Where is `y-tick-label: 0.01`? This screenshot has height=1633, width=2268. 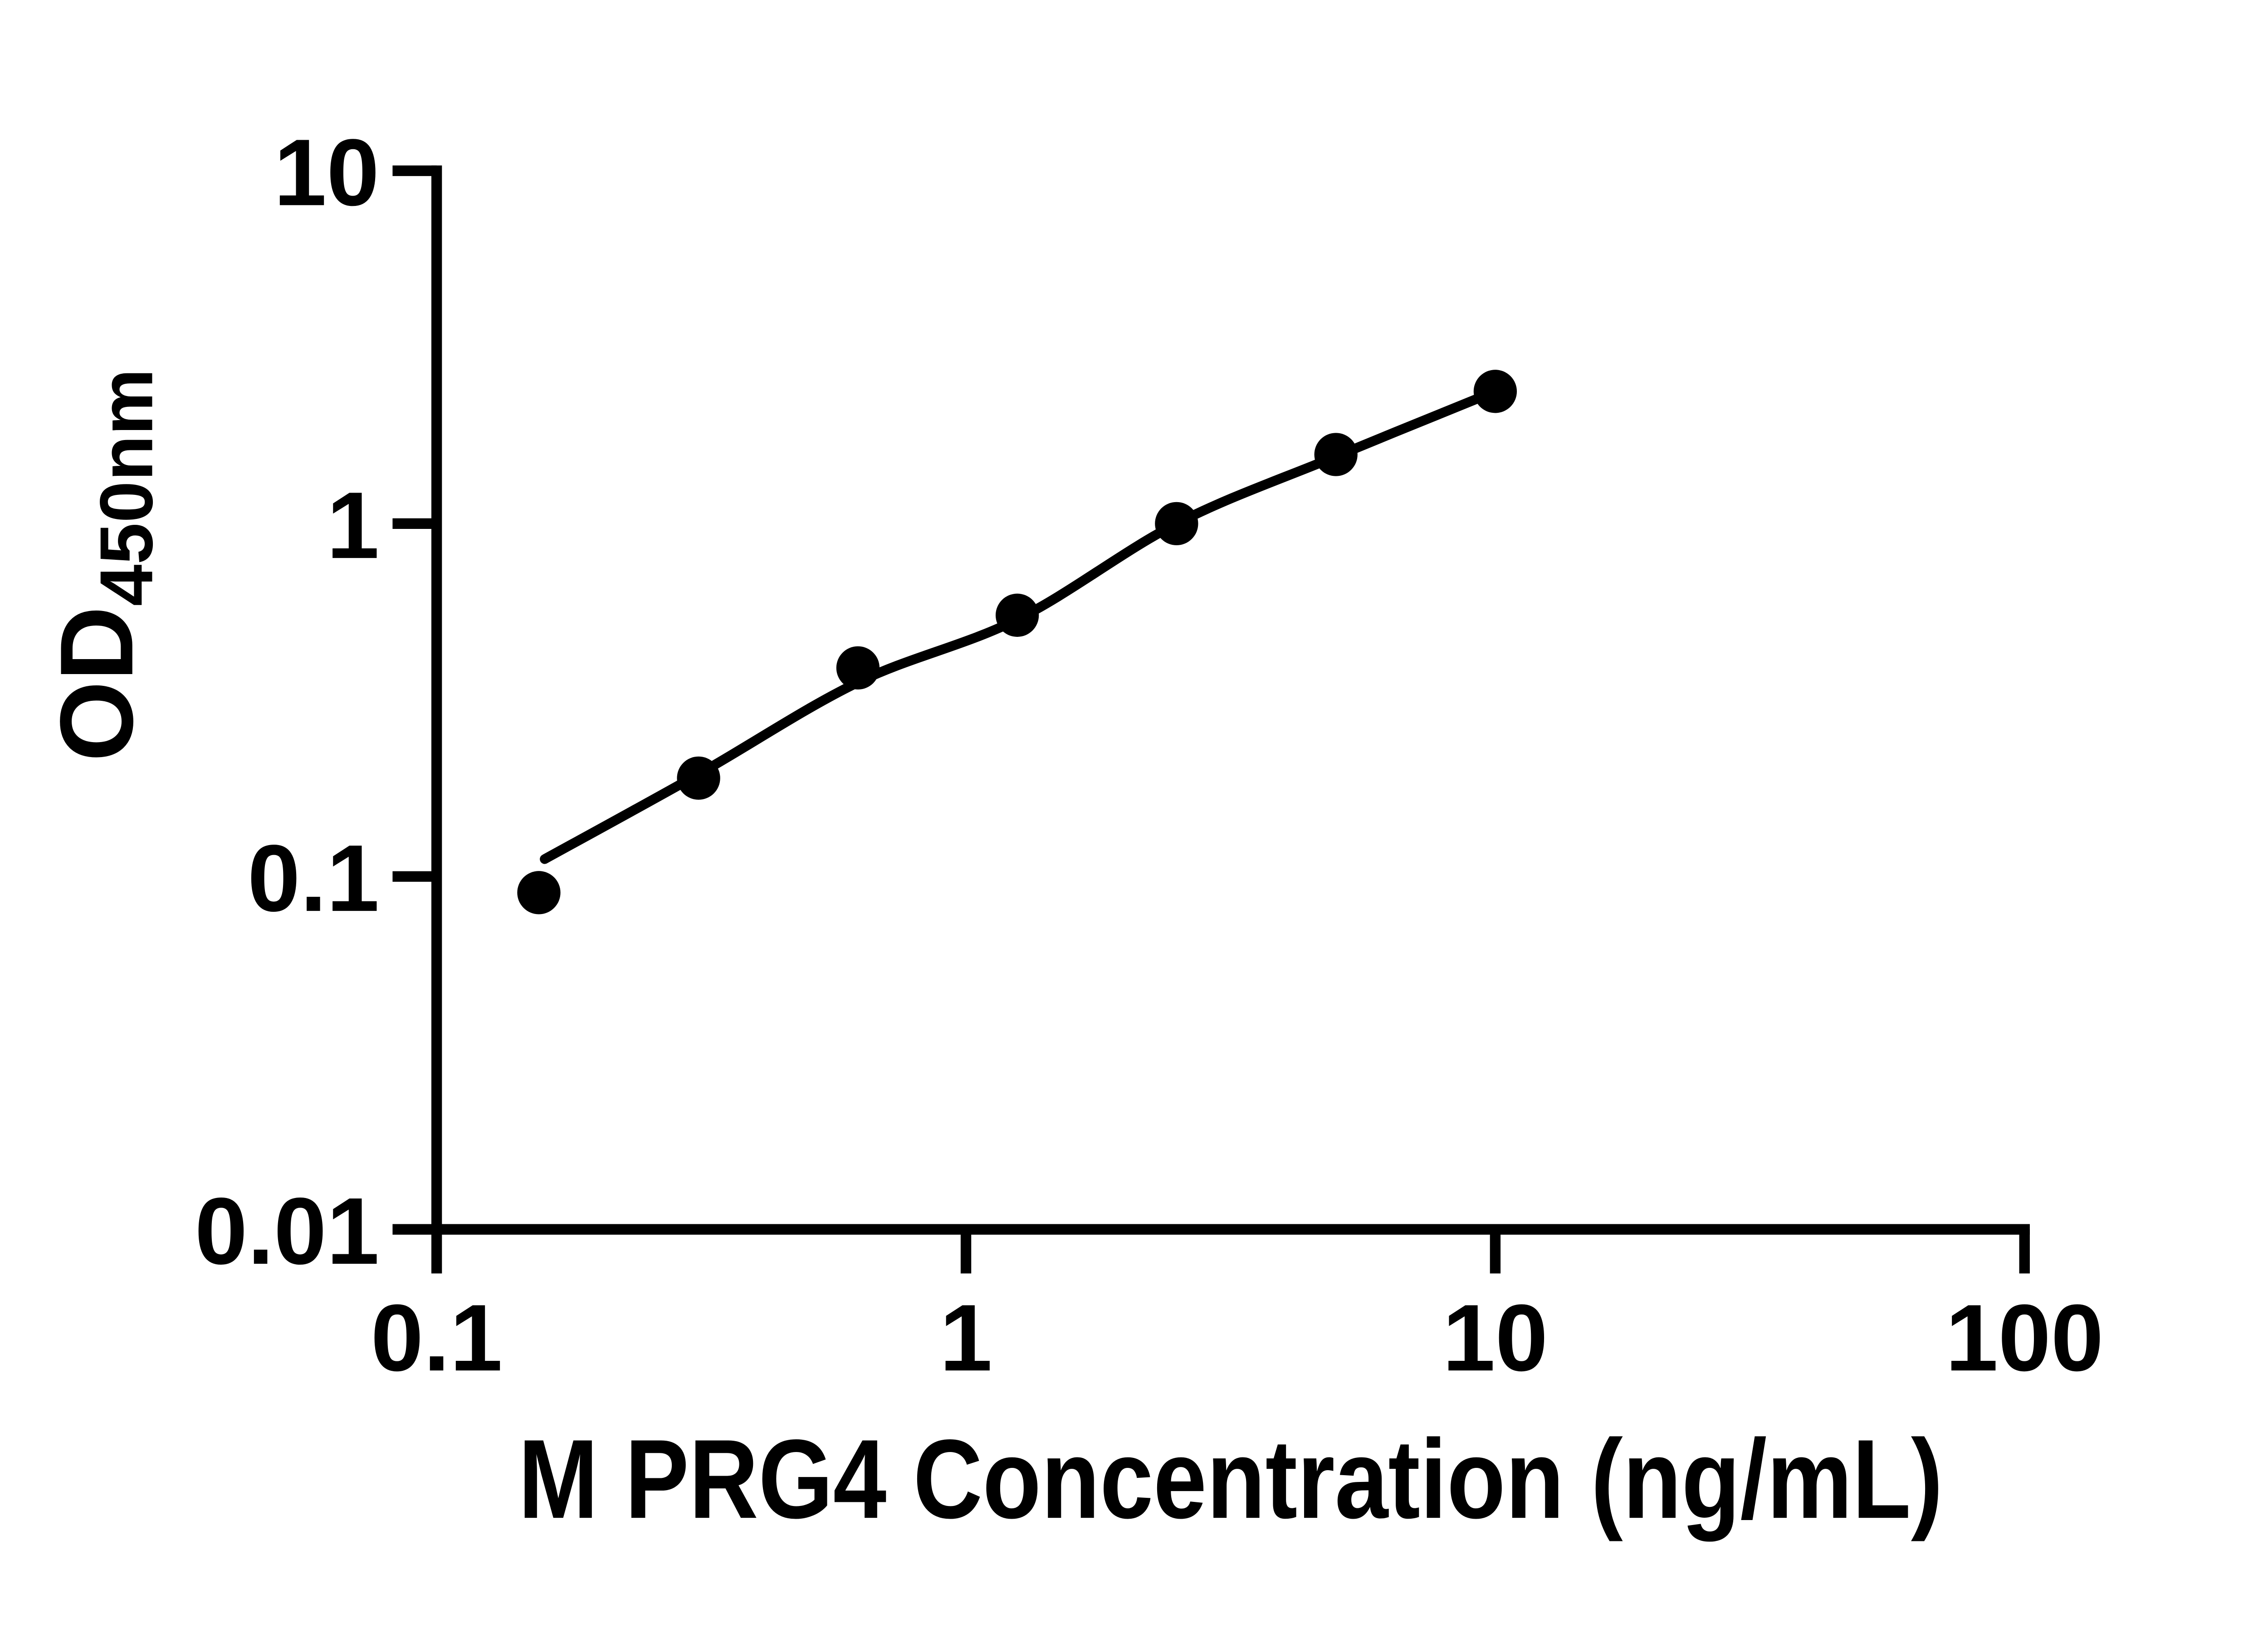
y-tick-label: 0.01 is located at coordinates (287, 1231).